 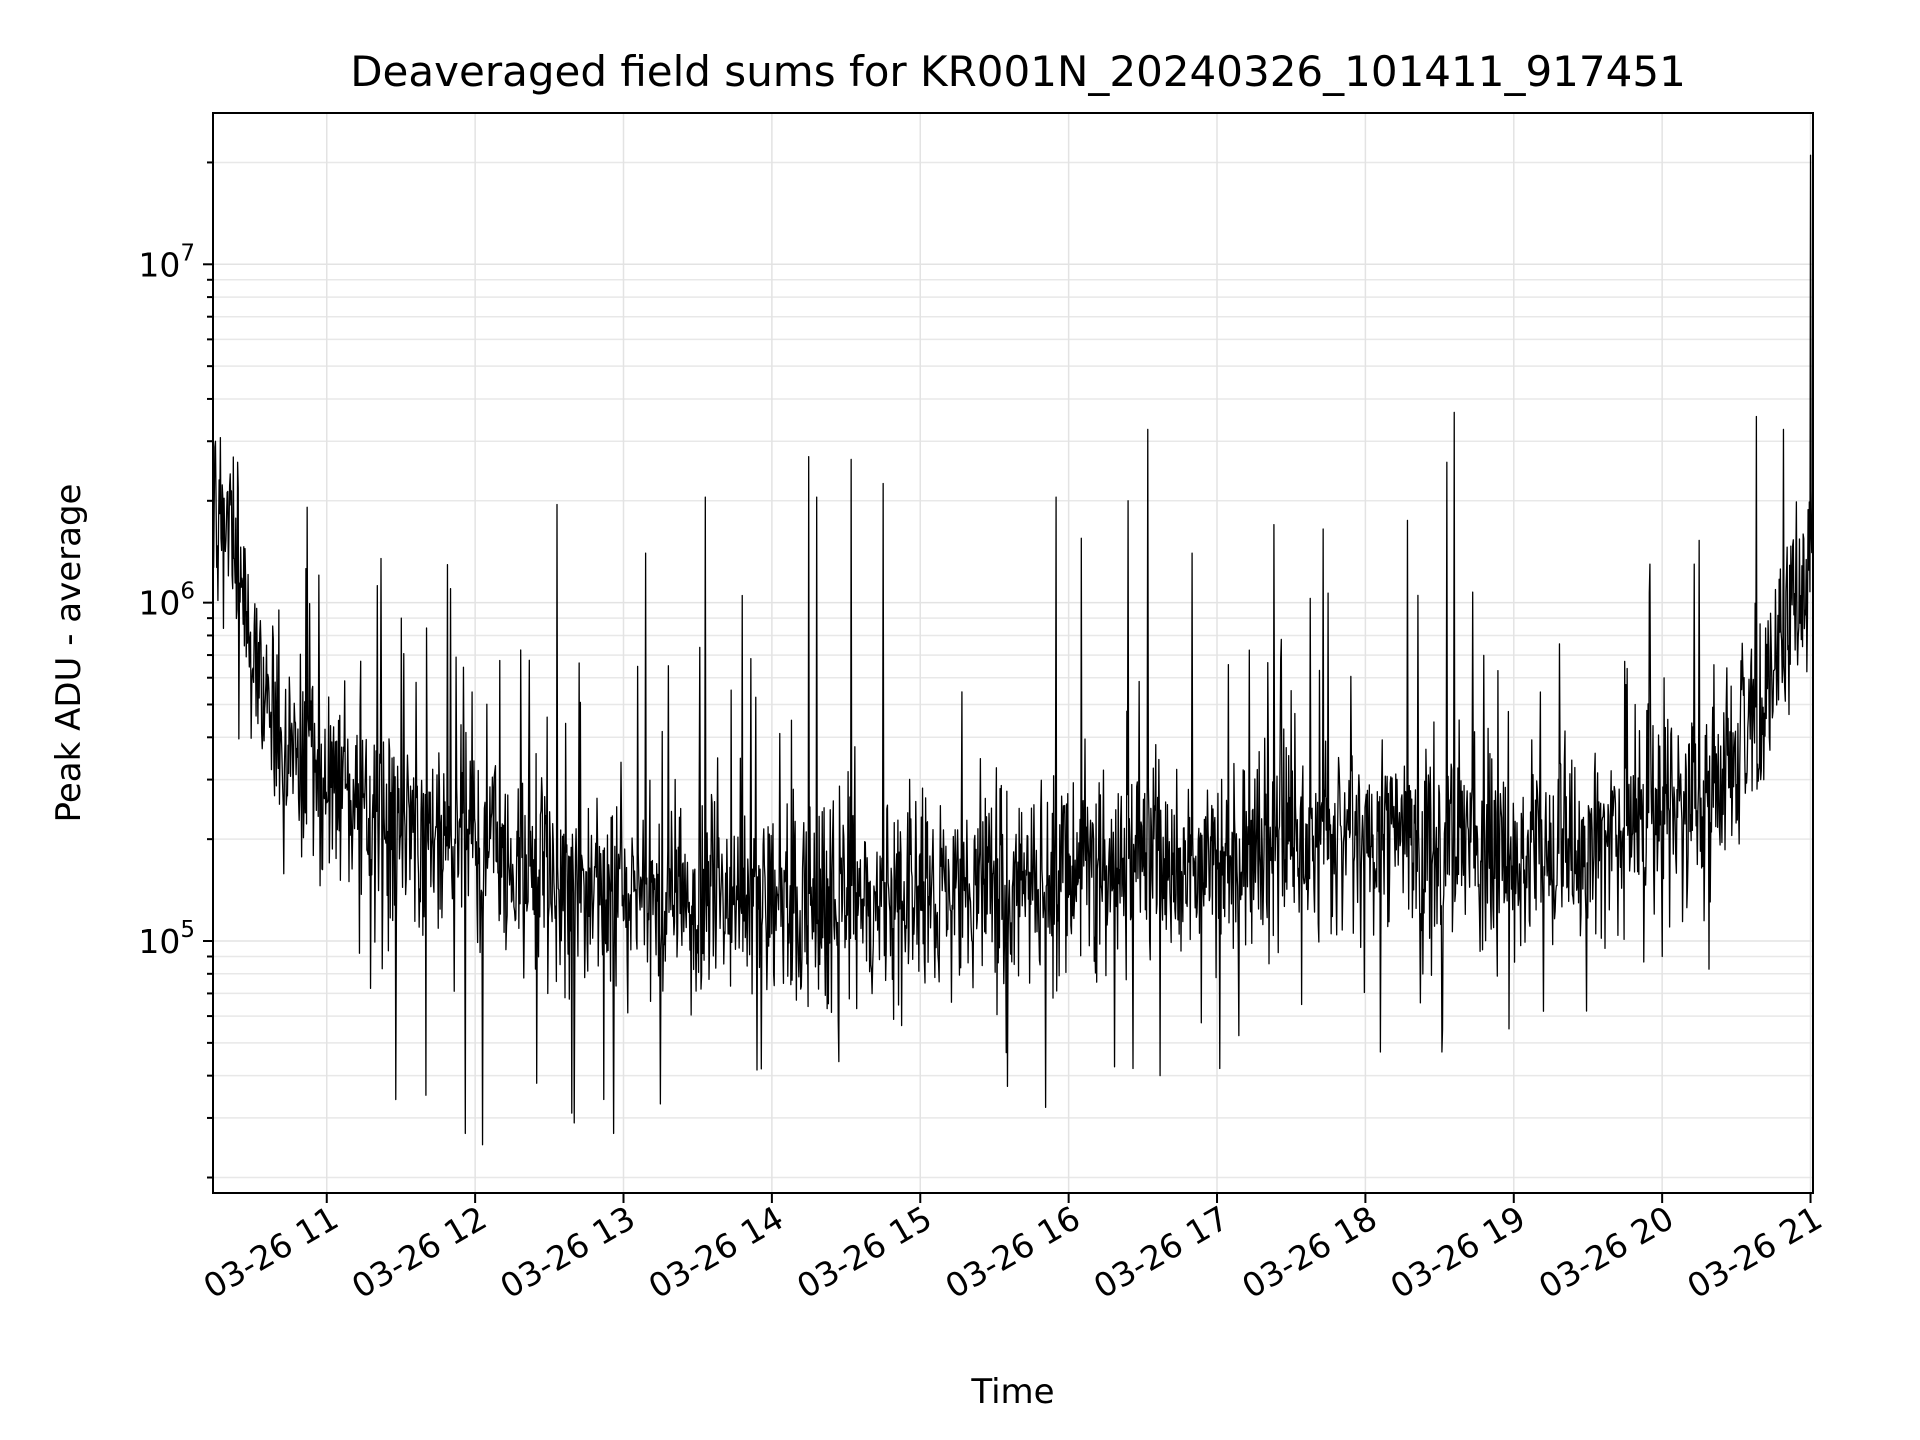 I want to click on x-tick-label: 03-26 13, so click(x=568, y=1252).